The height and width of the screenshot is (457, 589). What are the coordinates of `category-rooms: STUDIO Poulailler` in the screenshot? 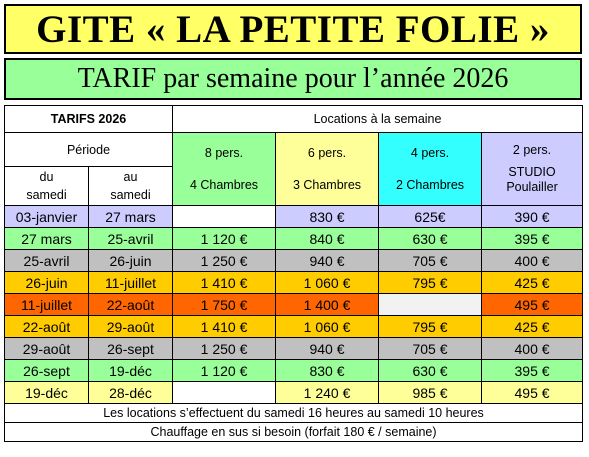 It's located at (532, 179).